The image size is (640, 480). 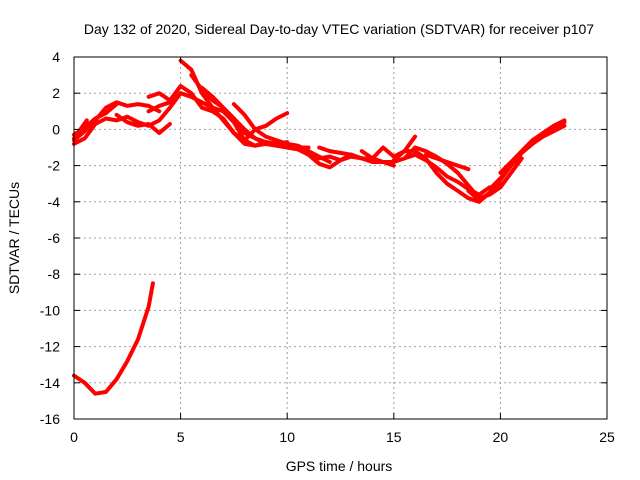 What do you see at coordinates (54, 202) in the screenshot?
I see `y-tick-label: -4` at bounding box center [54, 202].